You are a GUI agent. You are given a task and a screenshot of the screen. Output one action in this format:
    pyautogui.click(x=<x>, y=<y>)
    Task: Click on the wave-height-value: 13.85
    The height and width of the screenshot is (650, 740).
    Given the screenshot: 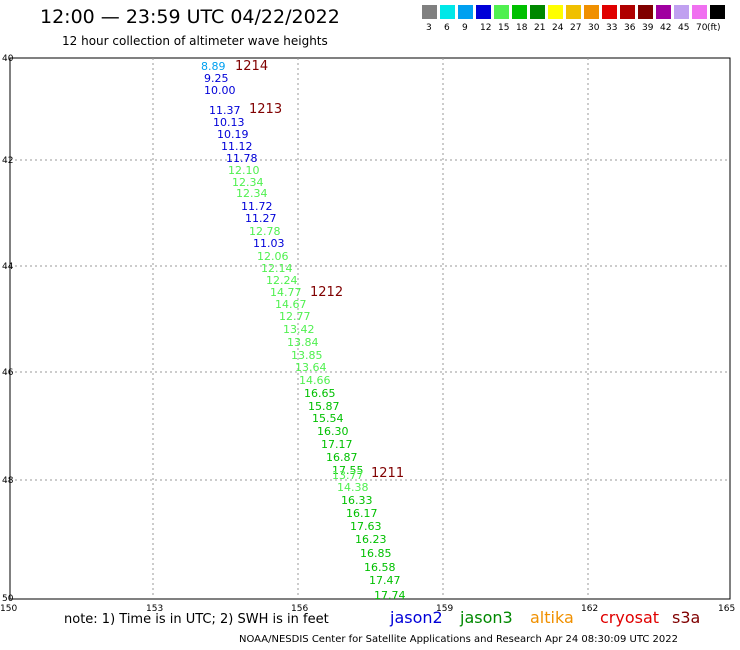 What is the action you would take?
    pyautogui.click(x=307, y=355)
    